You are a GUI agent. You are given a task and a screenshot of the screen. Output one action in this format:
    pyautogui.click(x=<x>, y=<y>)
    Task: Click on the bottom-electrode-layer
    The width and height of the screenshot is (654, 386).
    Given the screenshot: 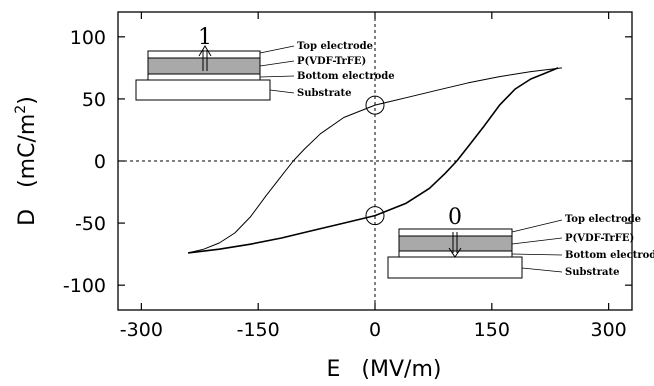 What is the action you would take?
    pyautogui.click(x=204, y=77)
    